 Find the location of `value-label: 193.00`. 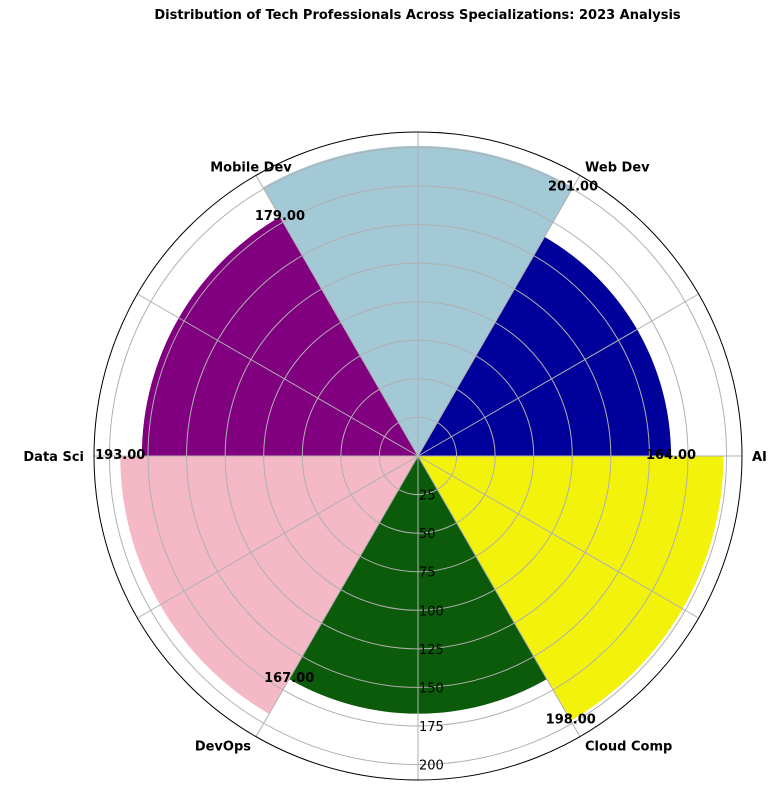

value-label: 193.00 is located at coordinates (120, 455).